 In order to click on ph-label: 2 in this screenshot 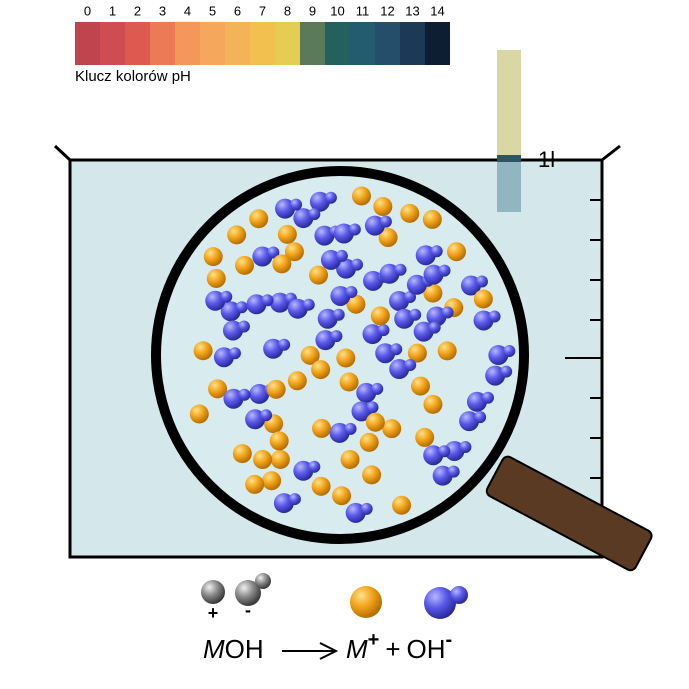, I will do `click(137, 10)`.